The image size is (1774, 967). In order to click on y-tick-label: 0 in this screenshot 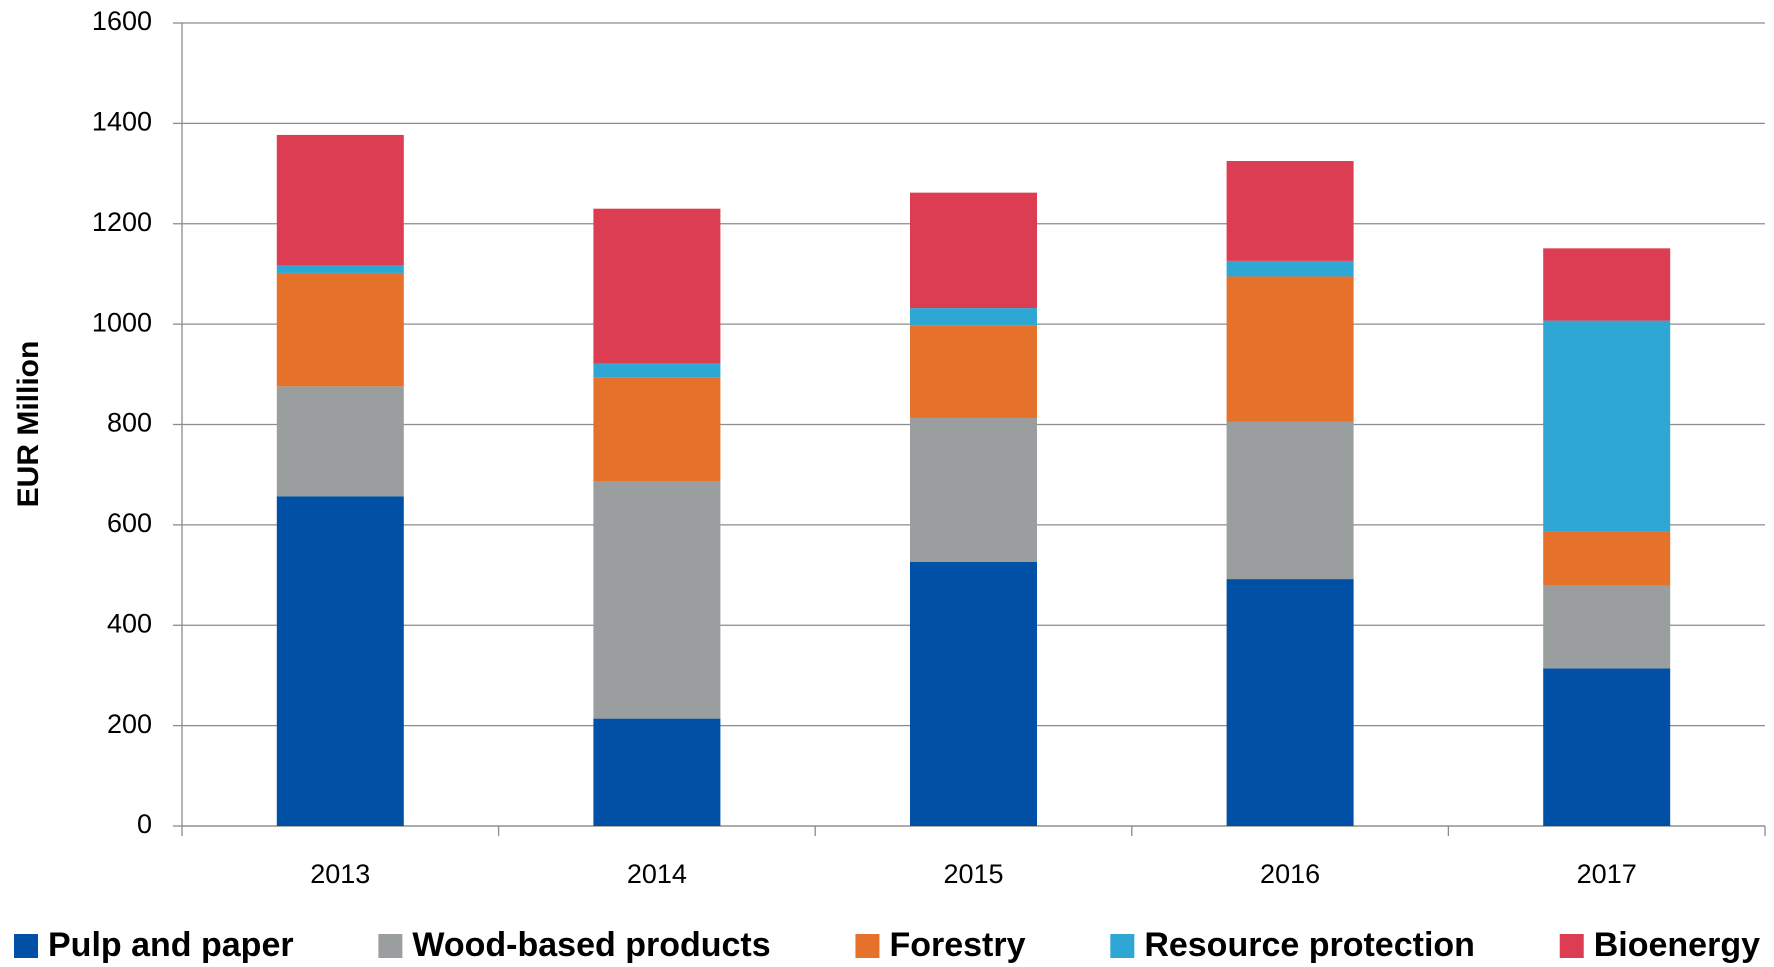, I will do `click(144, 824)`.